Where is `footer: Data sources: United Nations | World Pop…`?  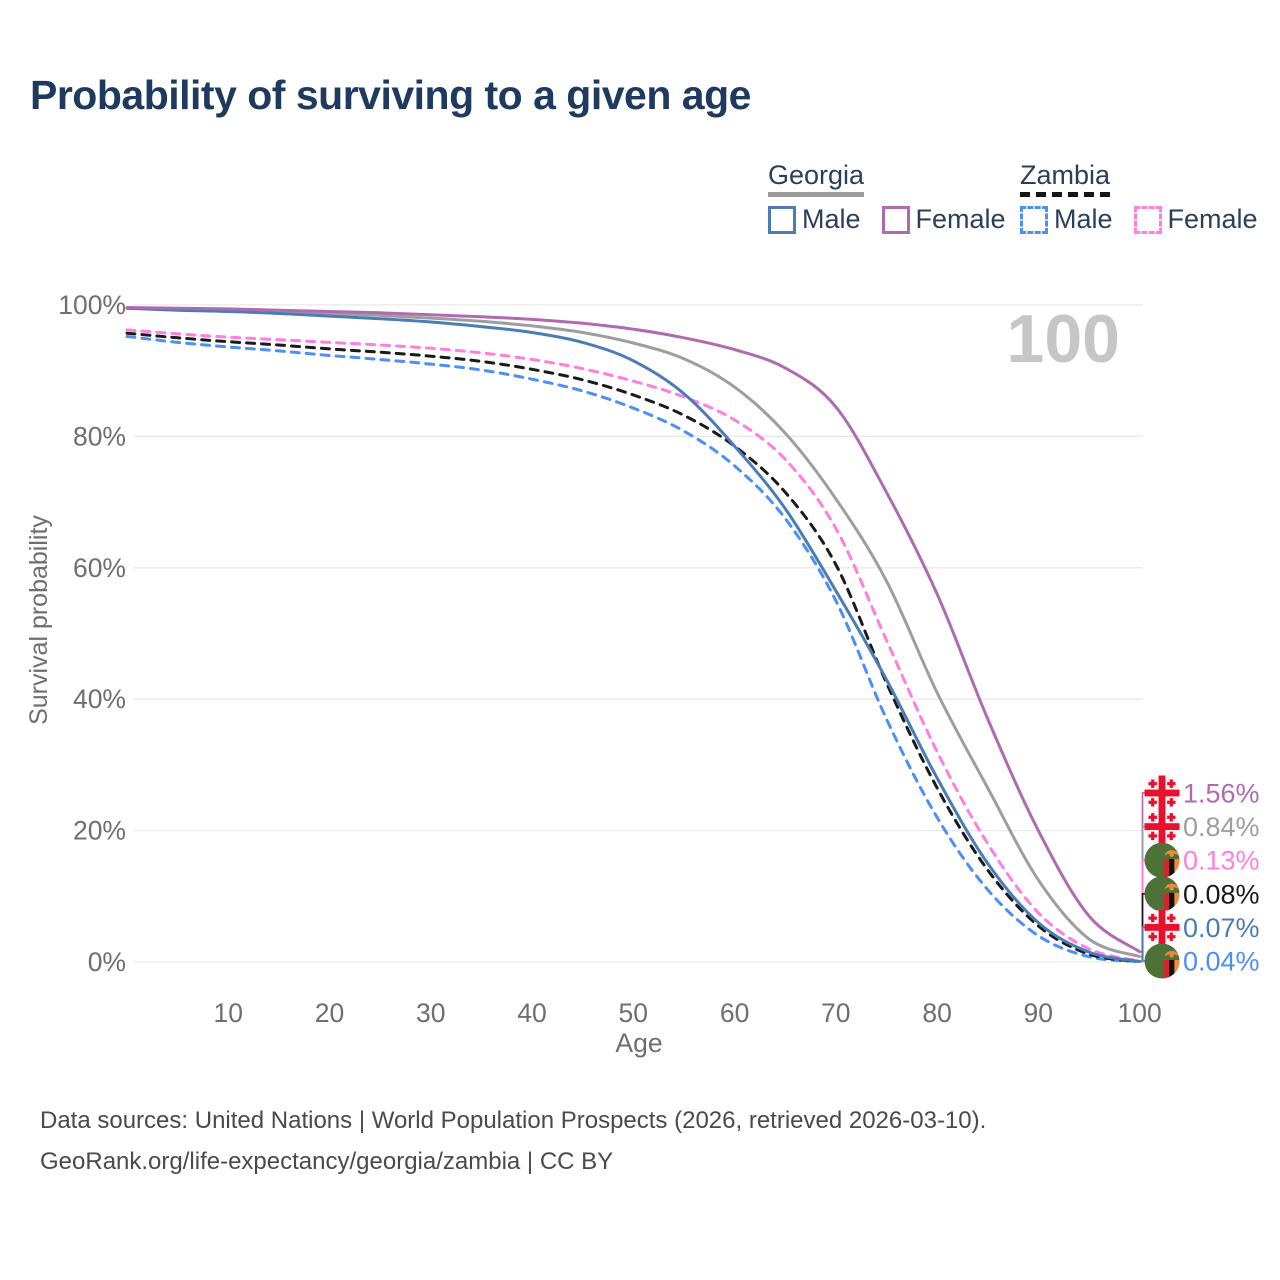
footer: Data sources: United Nations | World Pop… is located at coordinates (513, 1141).